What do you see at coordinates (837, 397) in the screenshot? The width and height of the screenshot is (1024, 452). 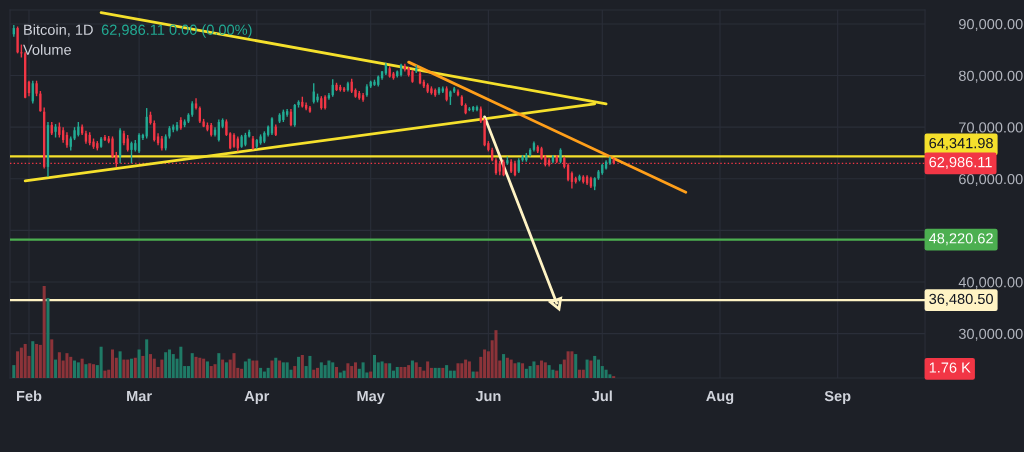 I see `x-tick-label: Sep` at bounding box center [837, 397].